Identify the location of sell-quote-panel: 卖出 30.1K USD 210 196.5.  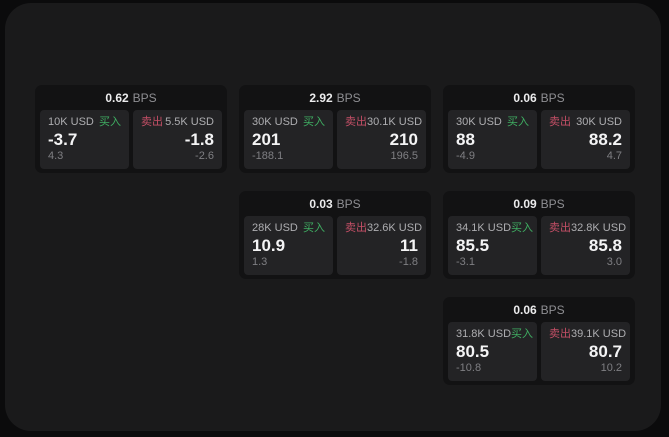
(381, 139).